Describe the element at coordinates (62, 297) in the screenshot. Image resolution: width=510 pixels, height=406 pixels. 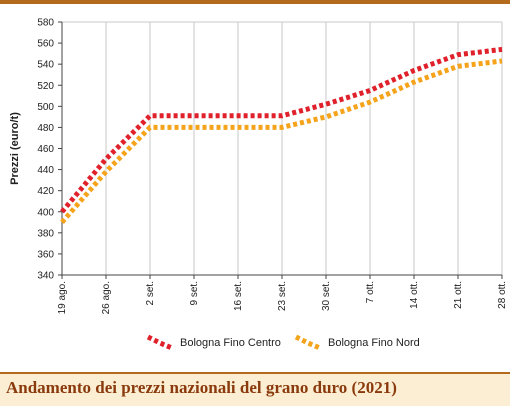
I see `x-tick-label: 19 ago.` at that location.